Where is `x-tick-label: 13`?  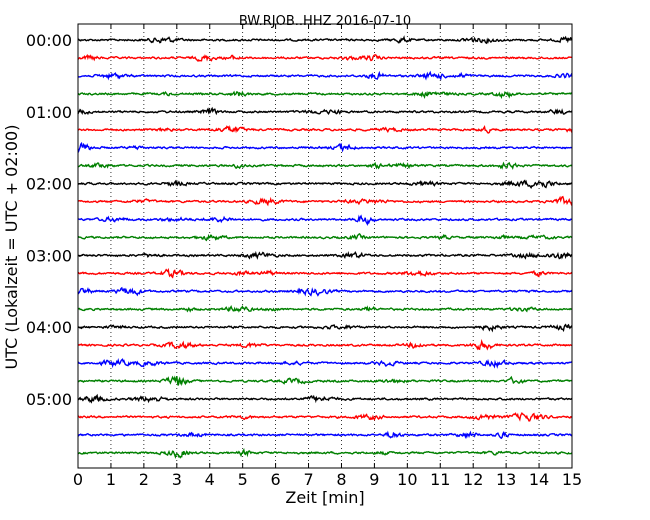
x-tick-label: 13 is located at coordinates (506, 479).